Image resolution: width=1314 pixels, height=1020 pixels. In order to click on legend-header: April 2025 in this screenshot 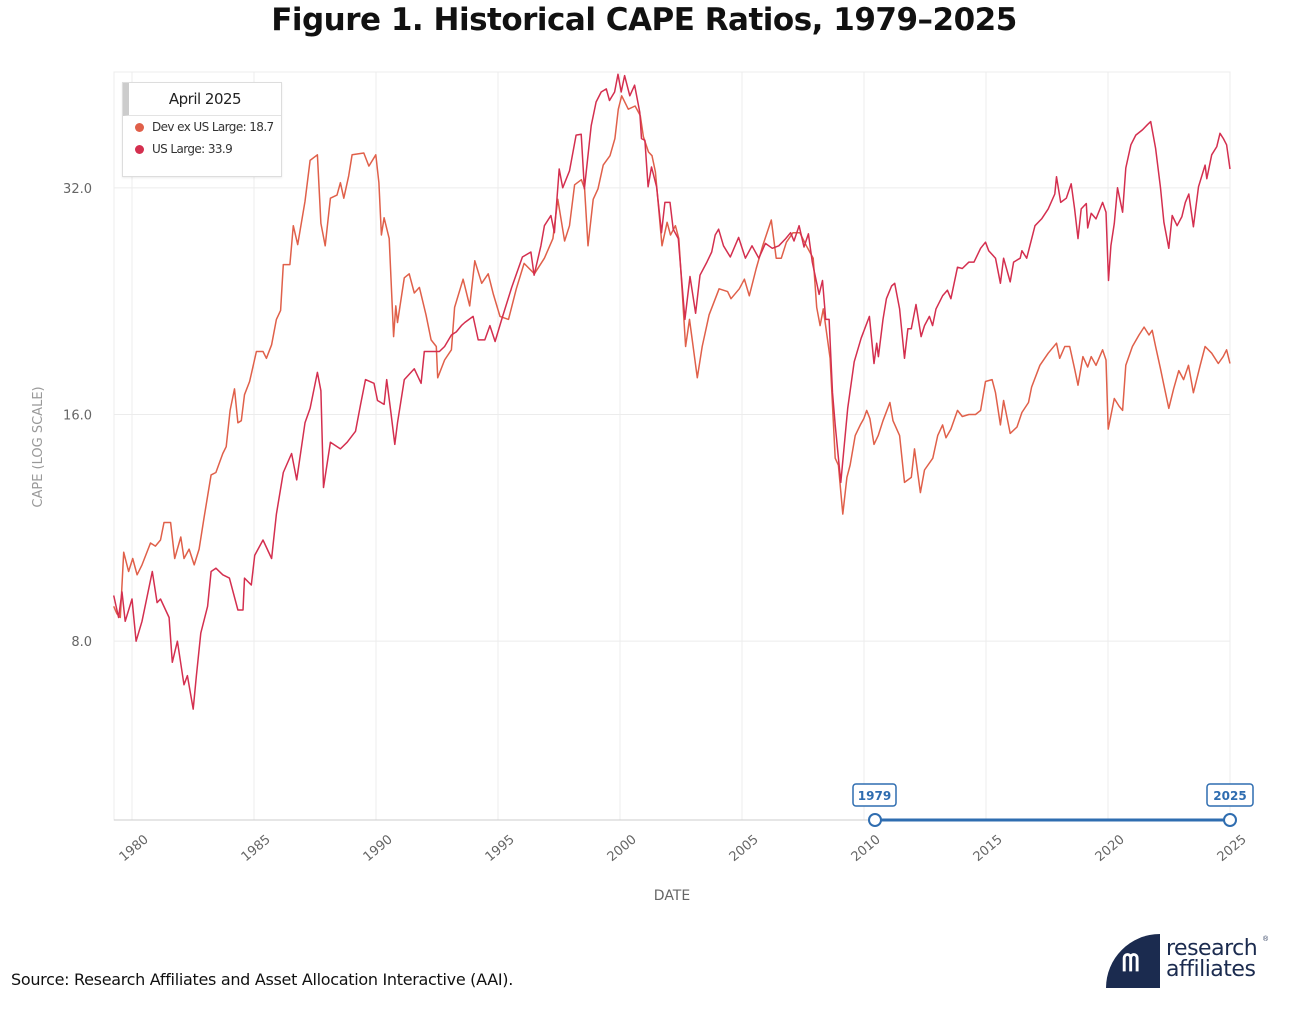, I will do `click(202, 99)`.